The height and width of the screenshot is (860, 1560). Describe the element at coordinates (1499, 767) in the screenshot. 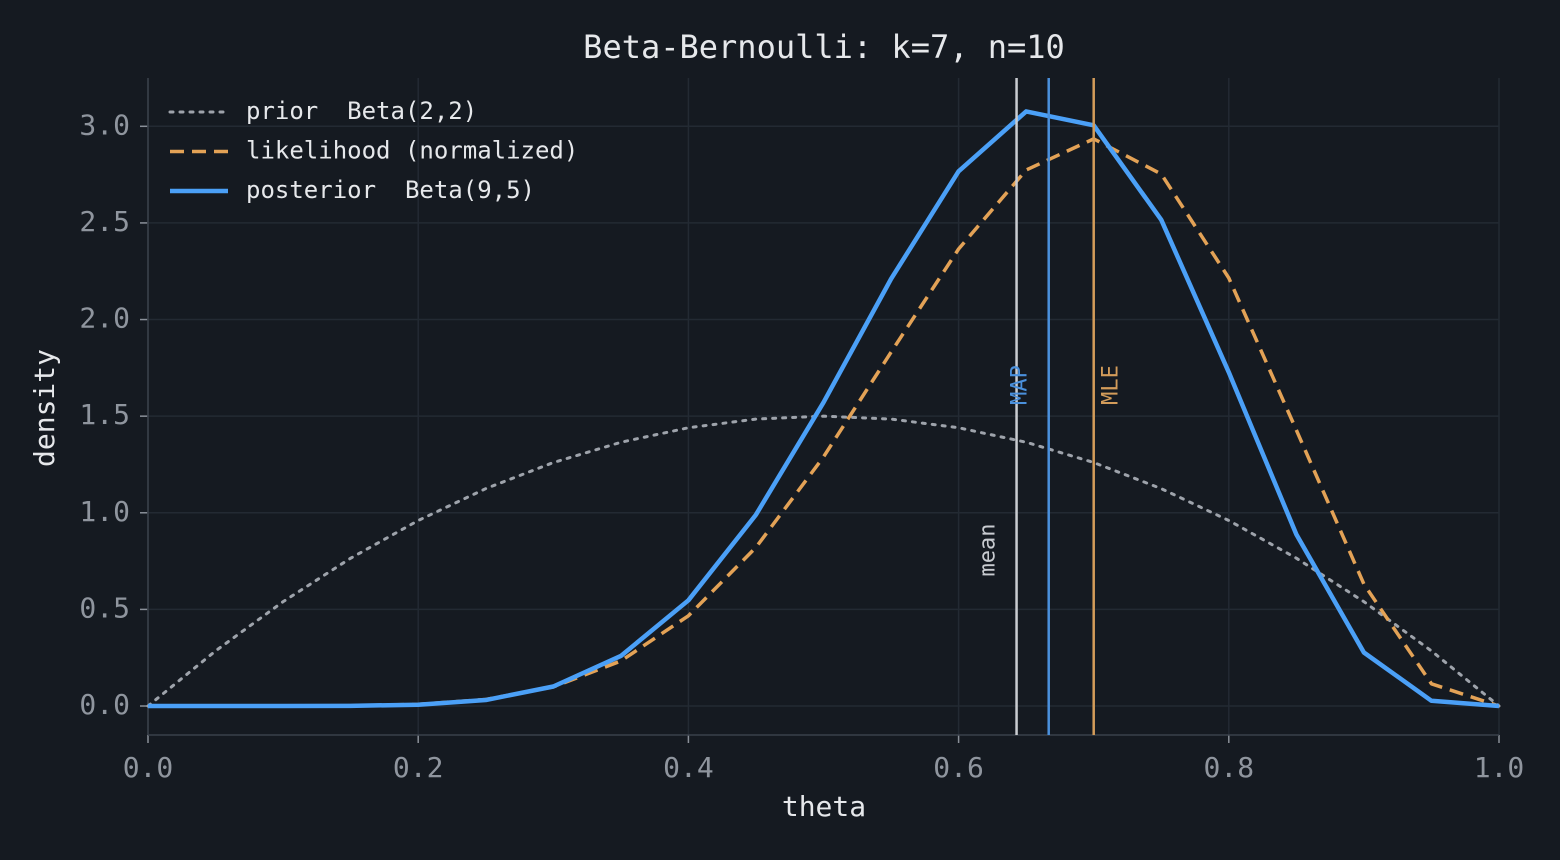

I see `x-tick-label: 1.0` at that location.